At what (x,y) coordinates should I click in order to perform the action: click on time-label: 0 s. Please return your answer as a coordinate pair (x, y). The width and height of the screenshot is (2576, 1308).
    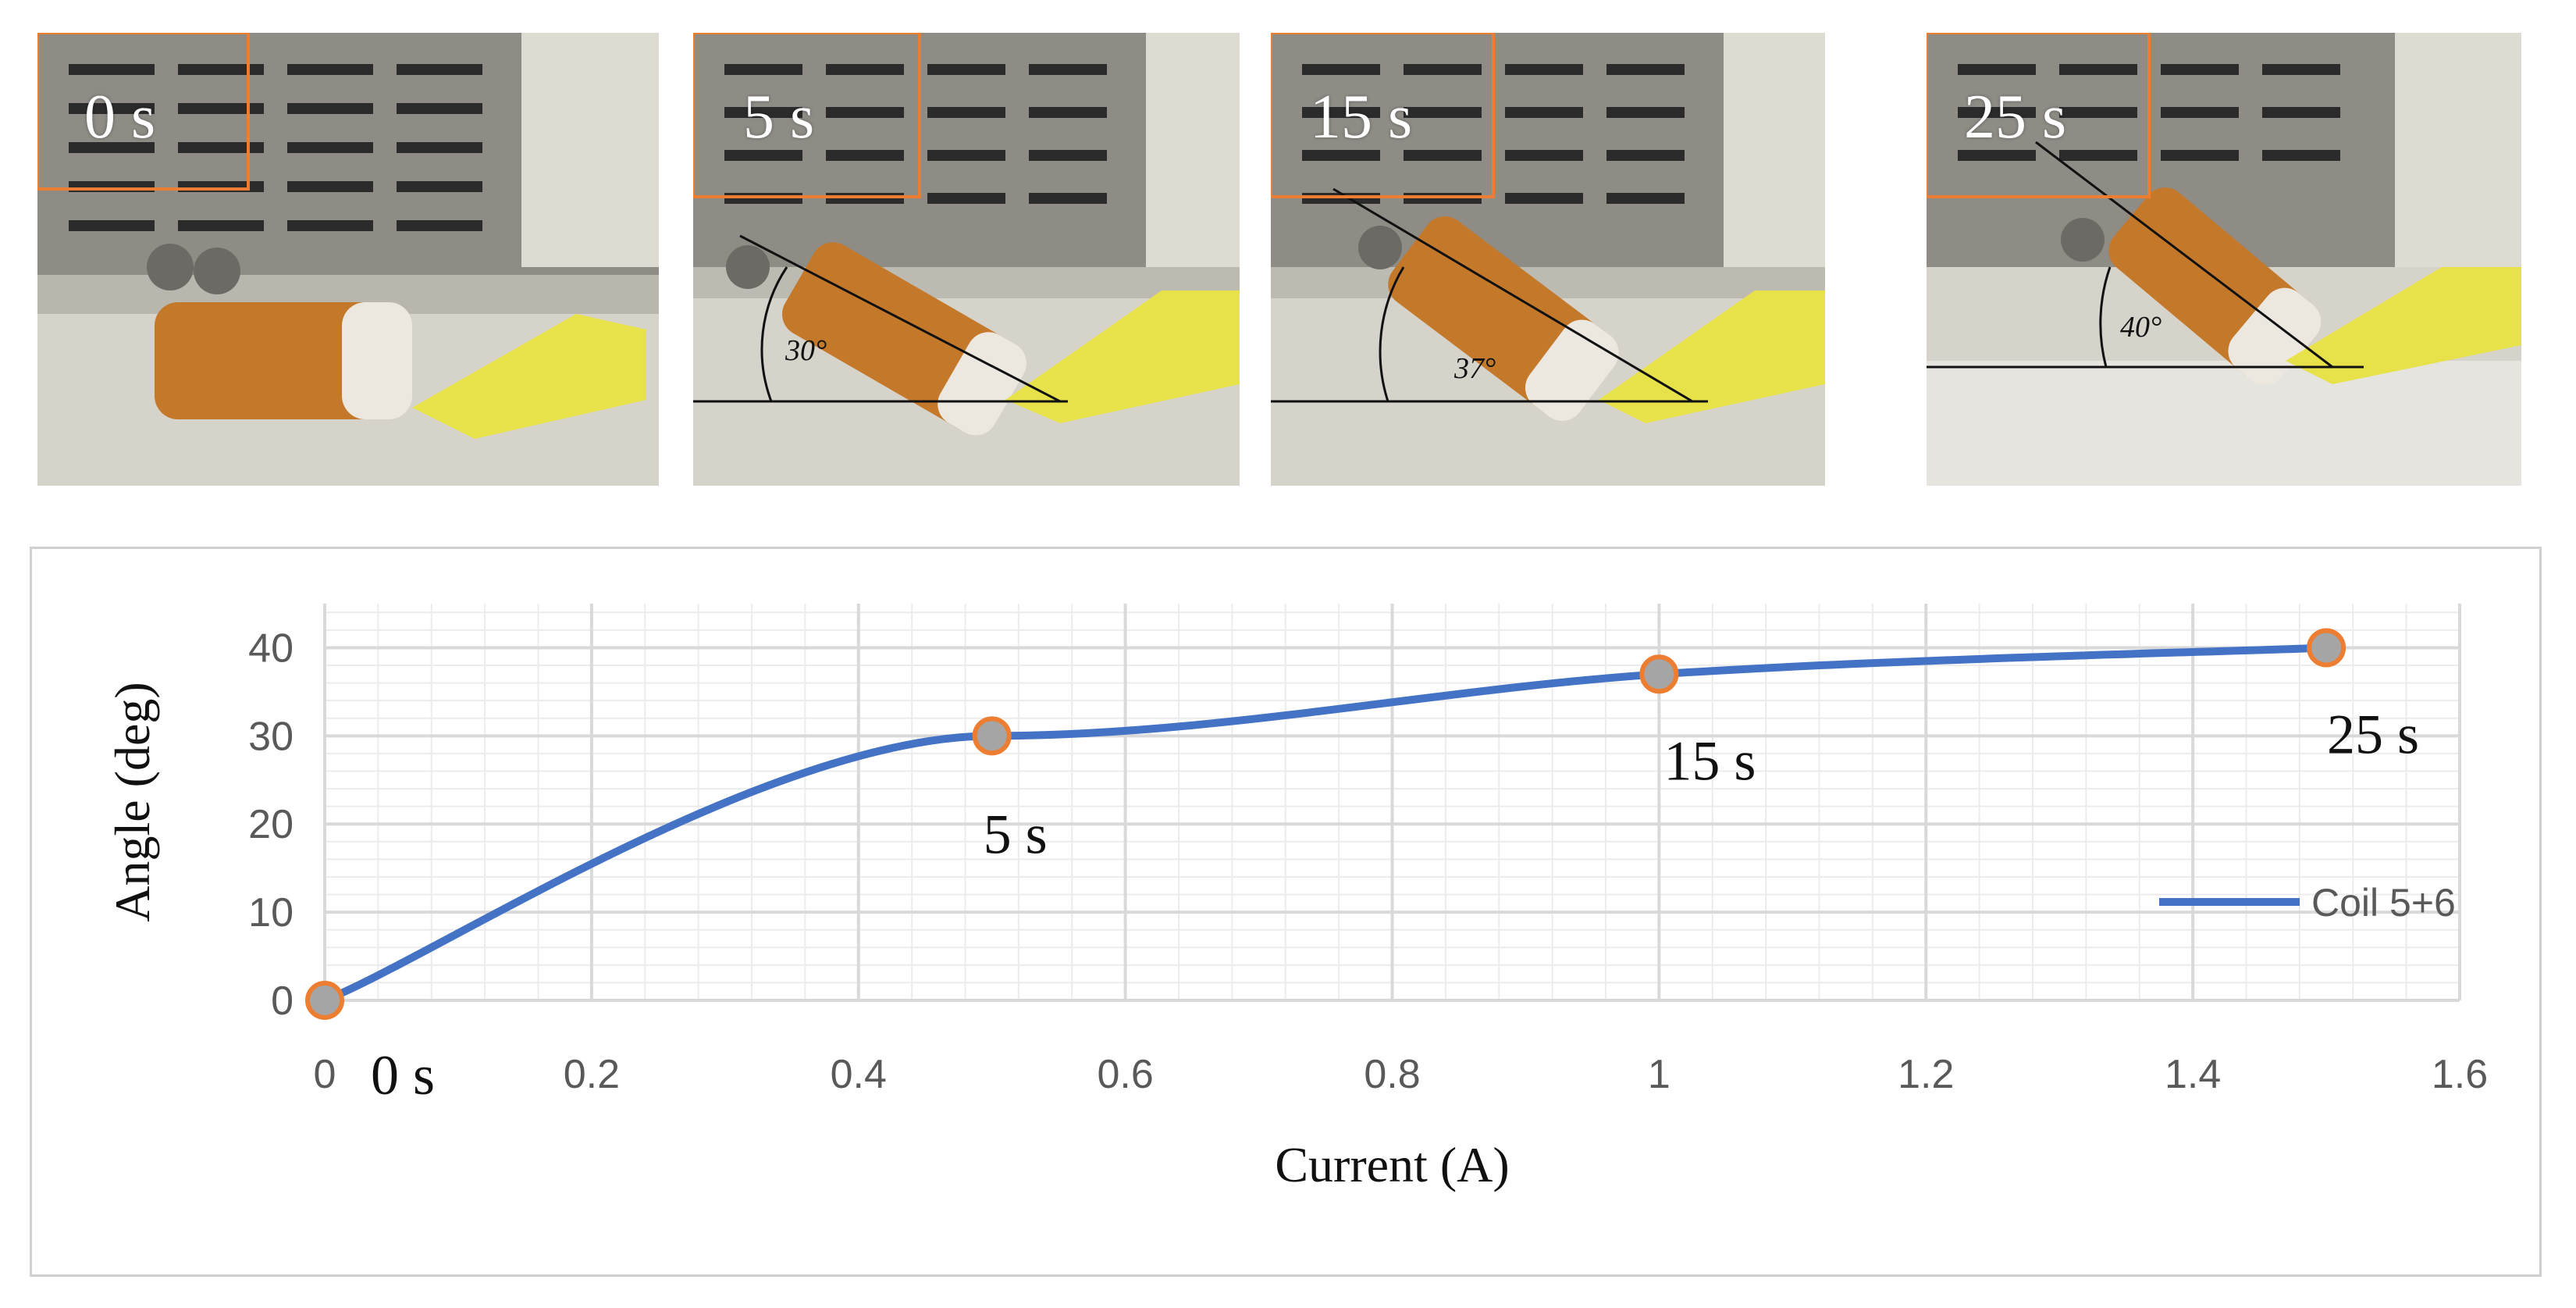
    Looking at the image, I should click on (120, 117).